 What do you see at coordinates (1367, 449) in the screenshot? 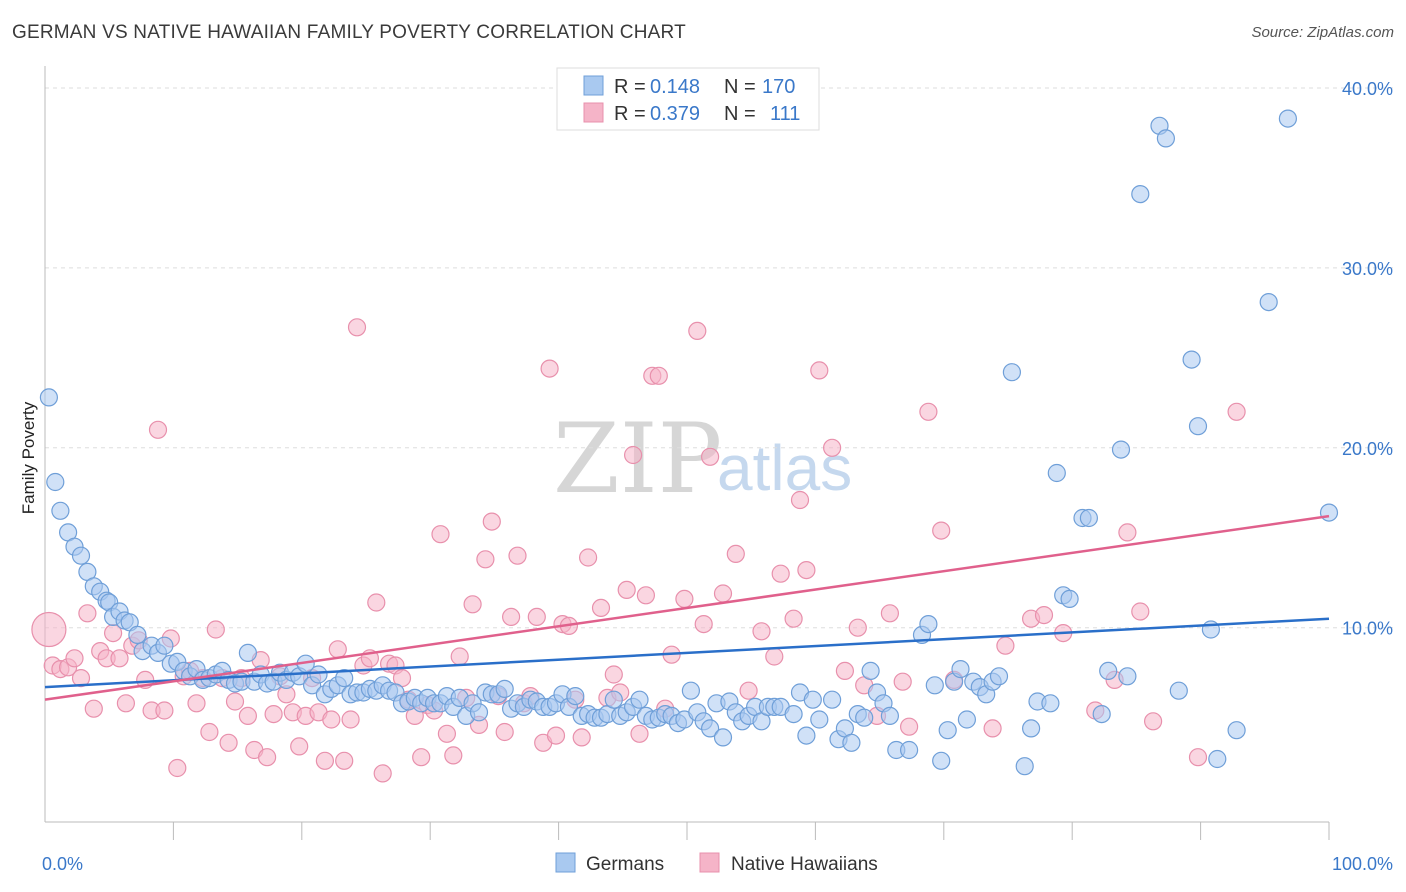
I see `y-tick-label: 20.0%` at bounding box center [1367, 449].